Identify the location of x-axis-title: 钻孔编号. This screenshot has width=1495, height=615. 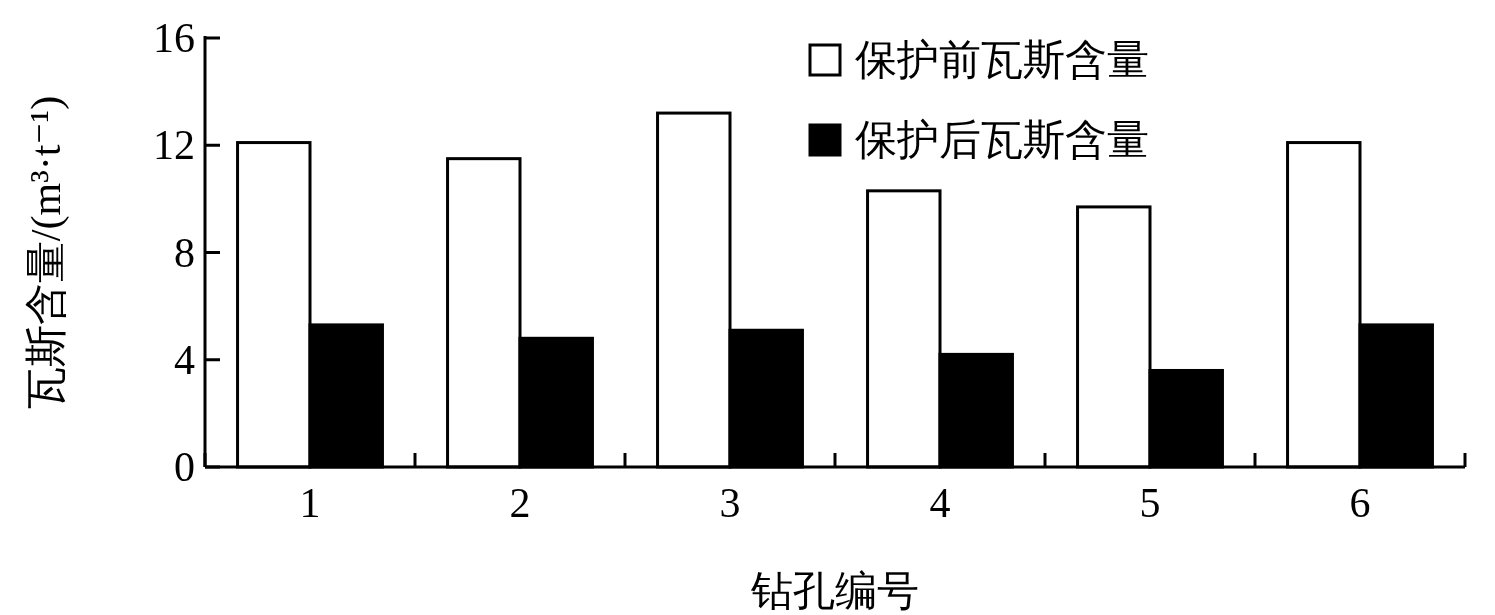
(834, 591).